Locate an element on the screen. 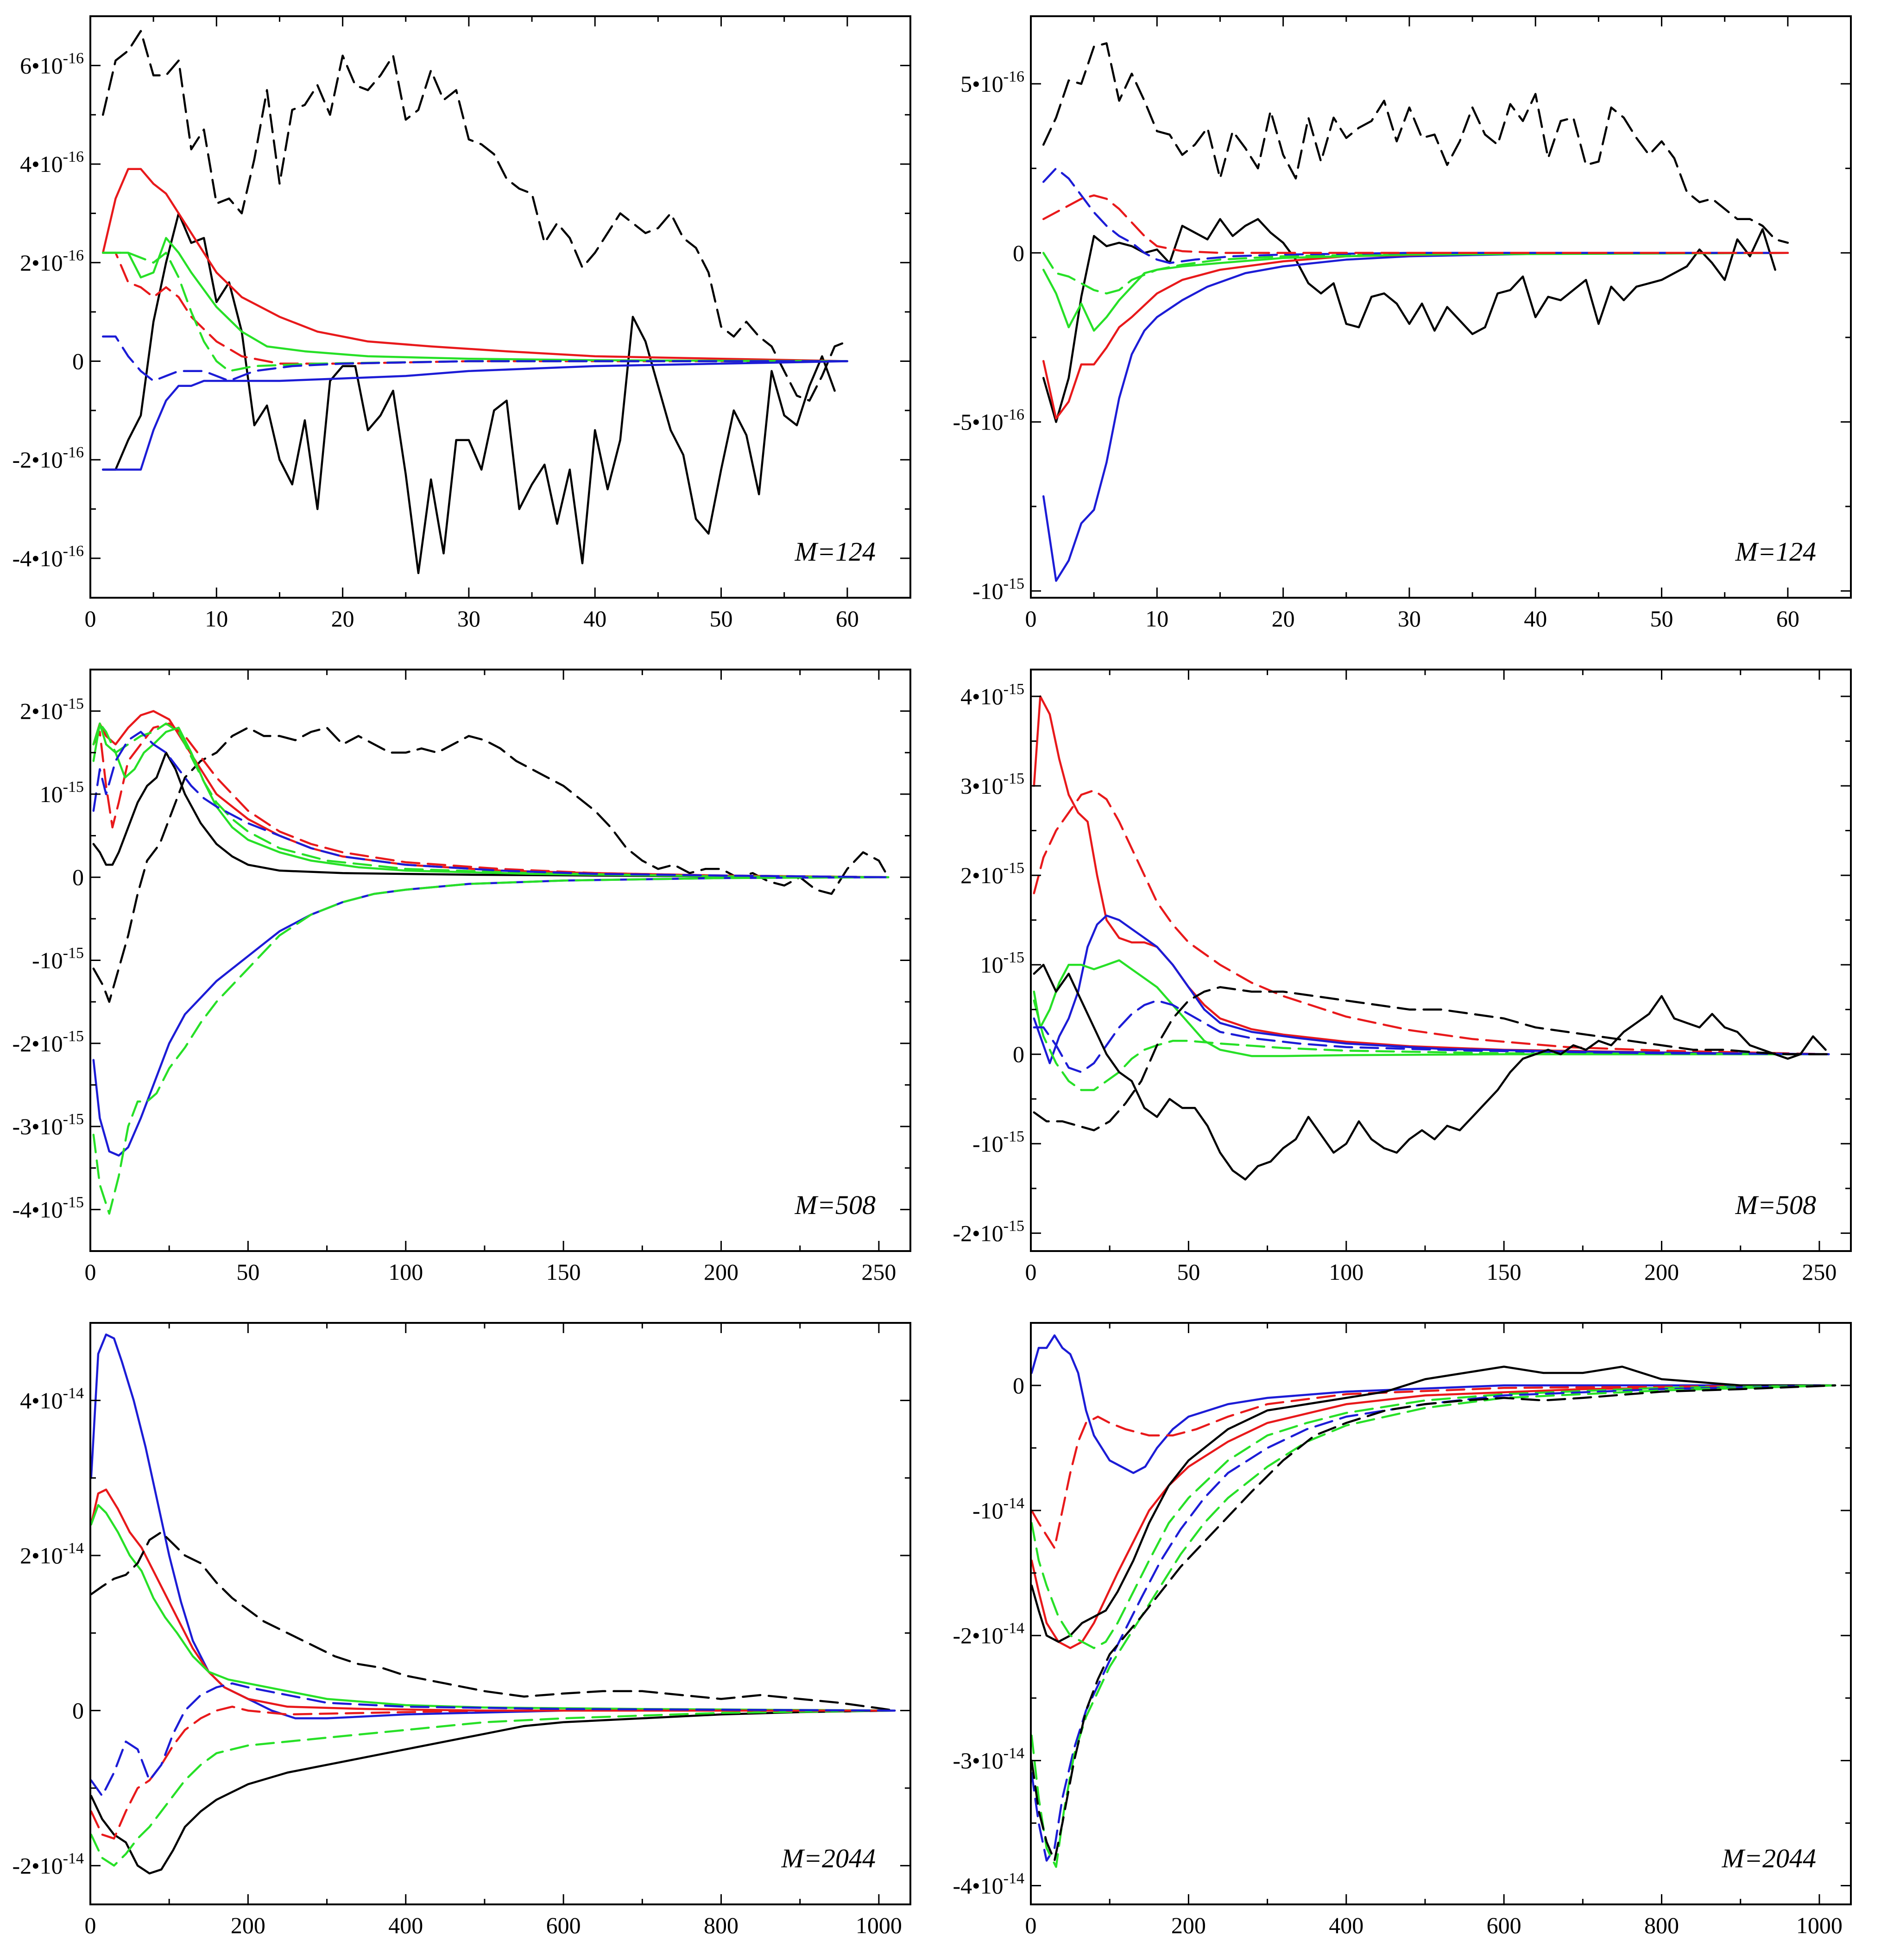  y-tick-label: 2•10-16 is located at coordinates (52, 261).